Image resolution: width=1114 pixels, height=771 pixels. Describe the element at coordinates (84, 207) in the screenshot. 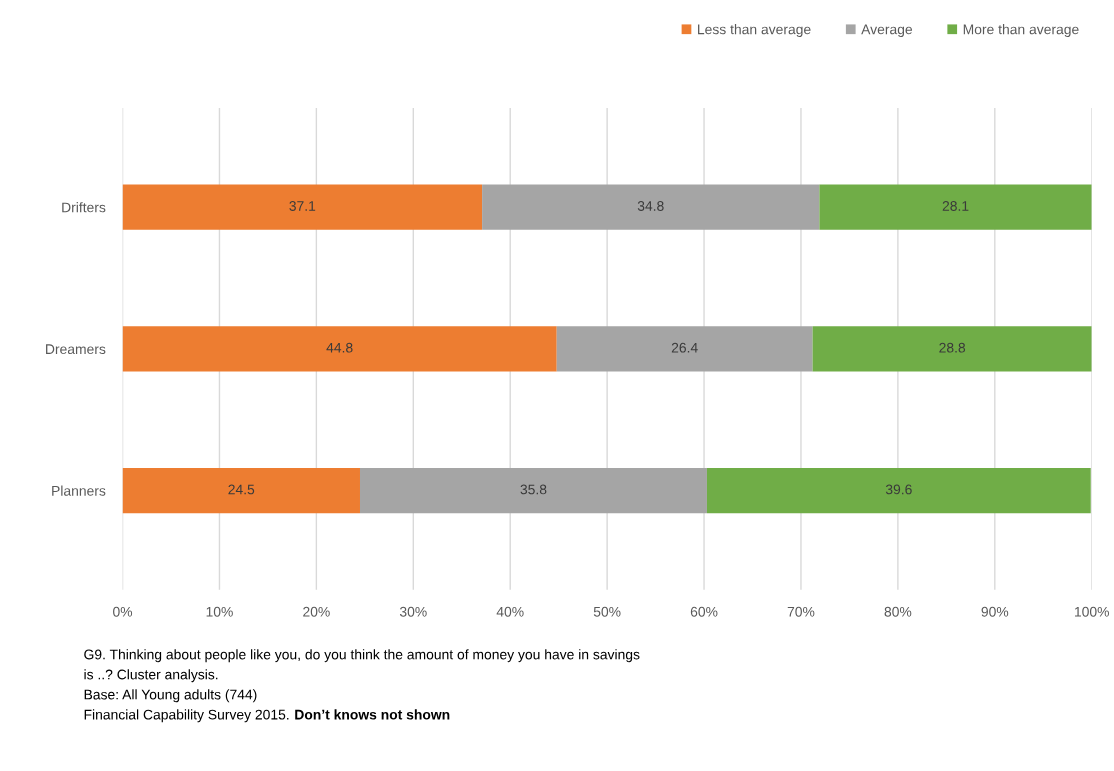

I see `y-tick-label: Drifters` at that location.